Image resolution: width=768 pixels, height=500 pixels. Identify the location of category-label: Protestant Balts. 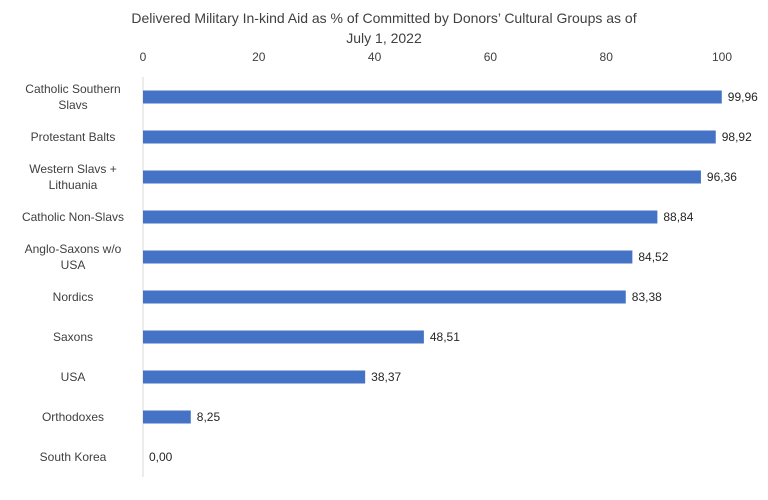
(73, 137).